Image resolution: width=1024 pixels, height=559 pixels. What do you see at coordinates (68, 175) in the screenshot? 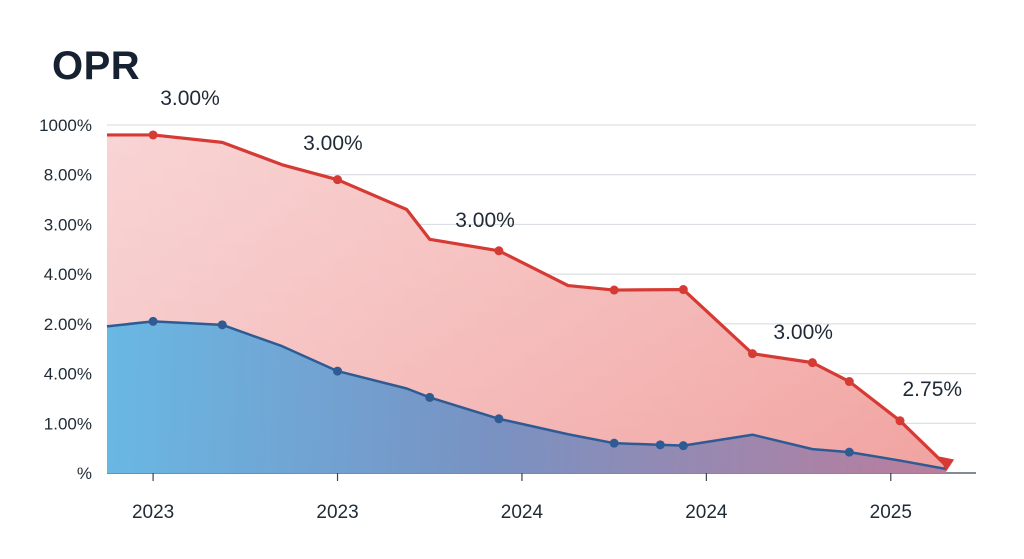
I see `y-tick-label: 8.00%` at bounding box center [68, 175].